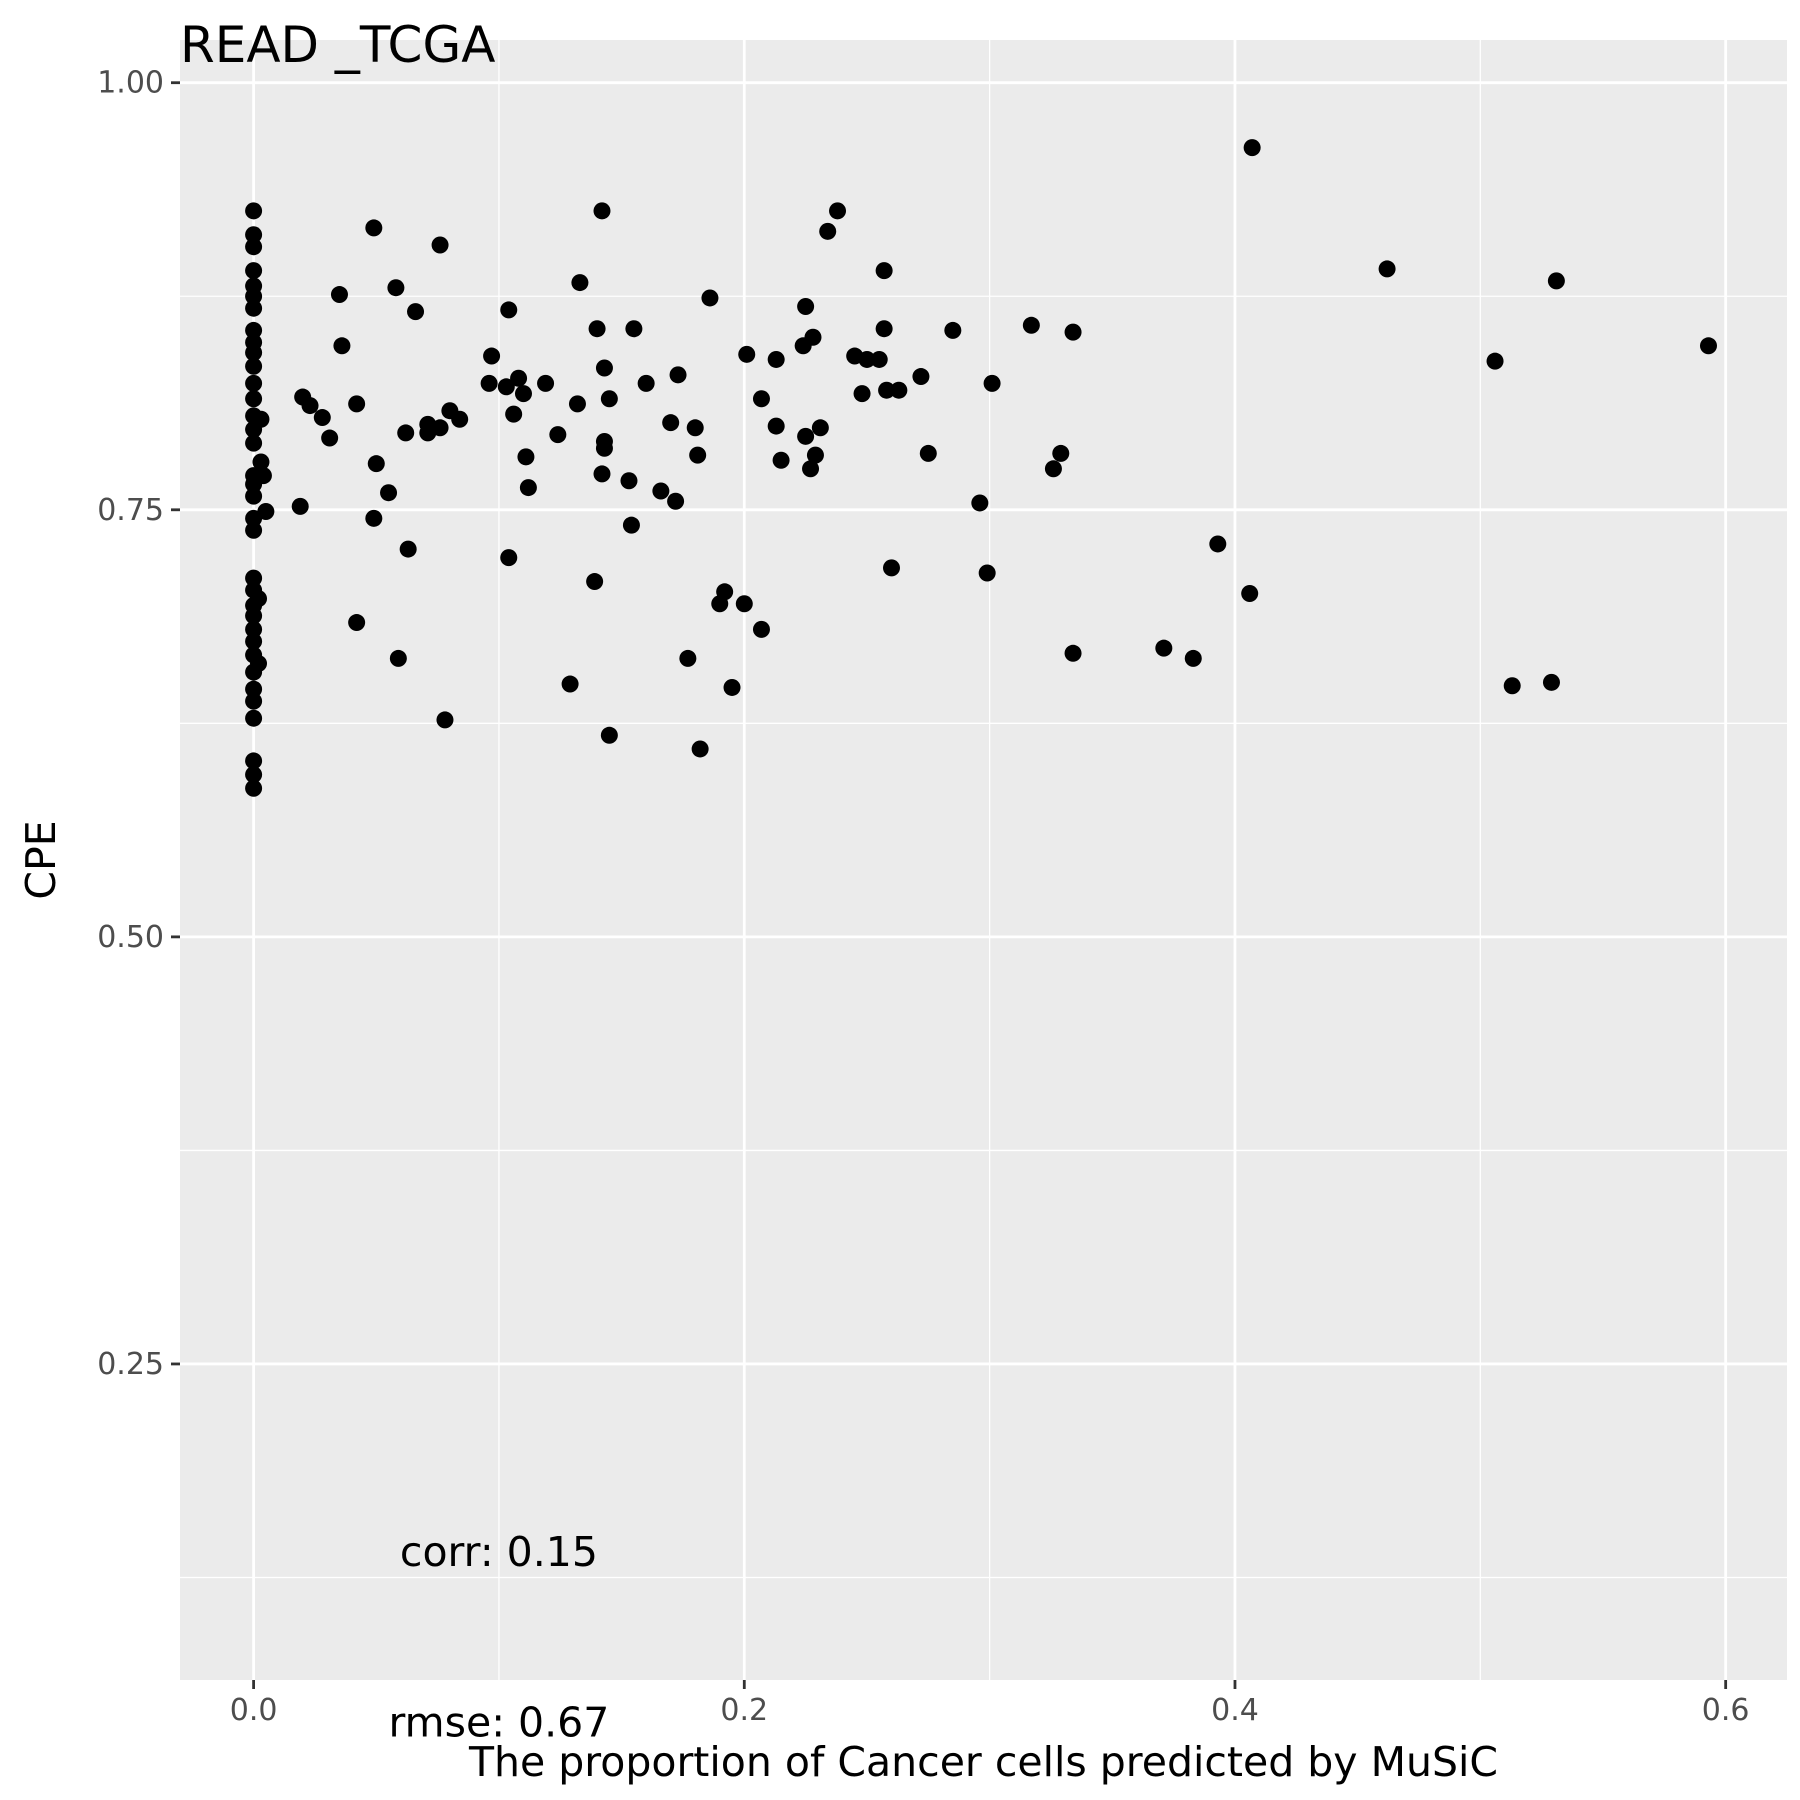 This screenshot has height=1800, width=1800. I want to click on annotations: corr: 0.15 rmse: 0.67, so click(499, 1637).